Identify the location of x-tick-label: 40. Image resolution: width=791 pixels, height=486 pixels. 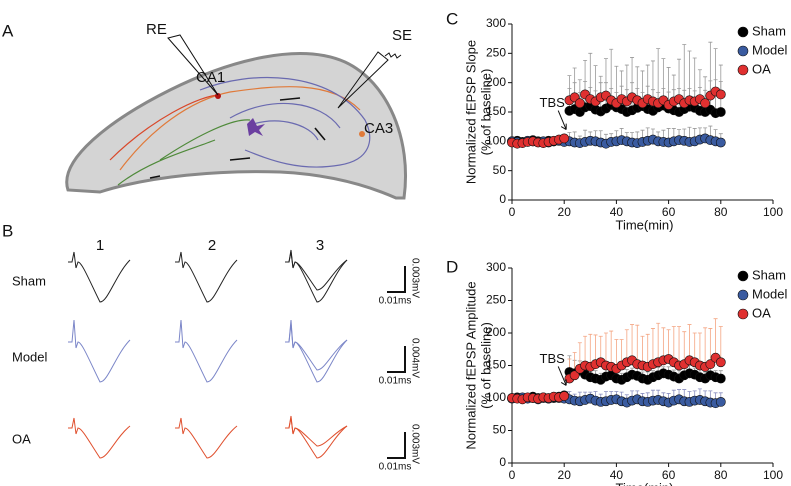
(617, 212).